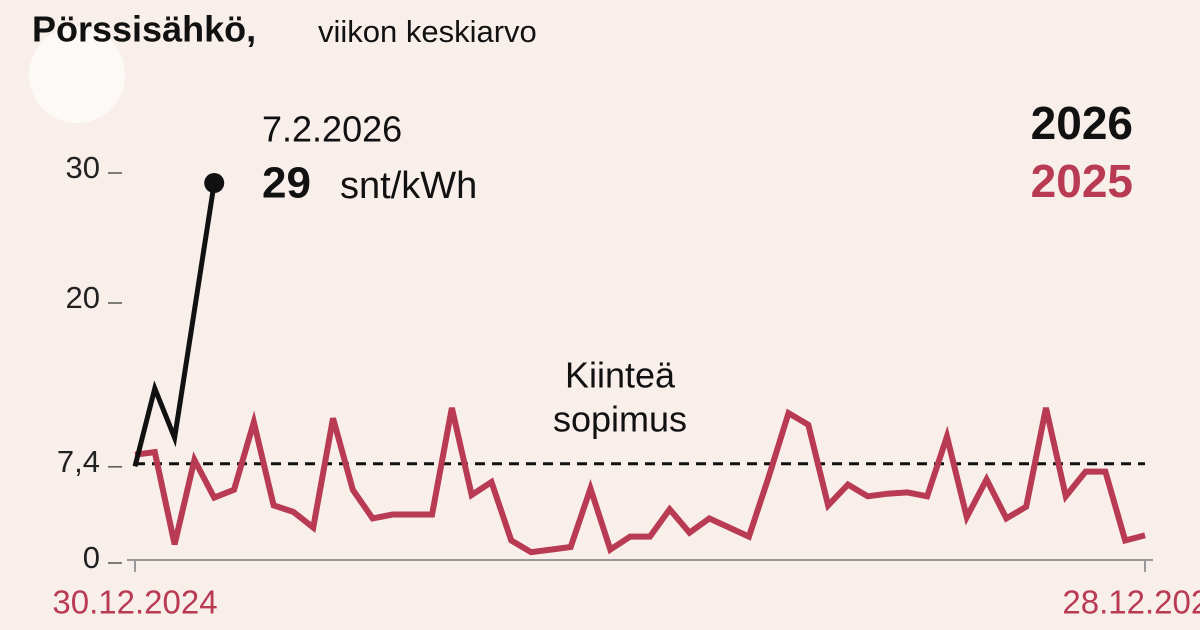  Describe the element at coordinates (332, 129) in the screenshot. I see `annotation-date: 7.2.2026` at that location.